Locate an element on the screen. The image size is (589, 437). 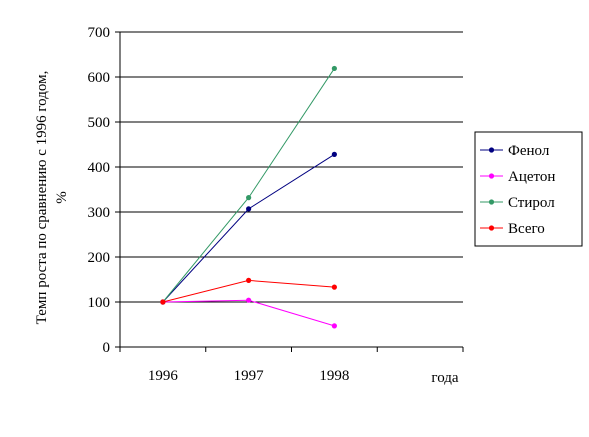
y-tick-label: 300 is located at coordinates (99, 213).